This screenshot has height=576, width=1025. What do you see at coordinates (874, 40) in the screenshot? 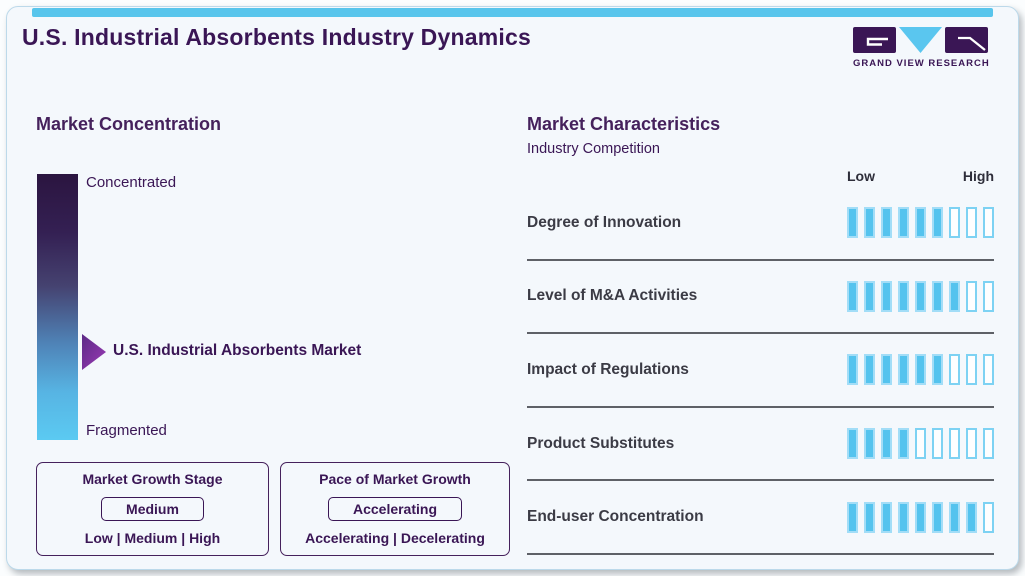
I see `logo-g-mark-icon` at bounding box center [874, 40].